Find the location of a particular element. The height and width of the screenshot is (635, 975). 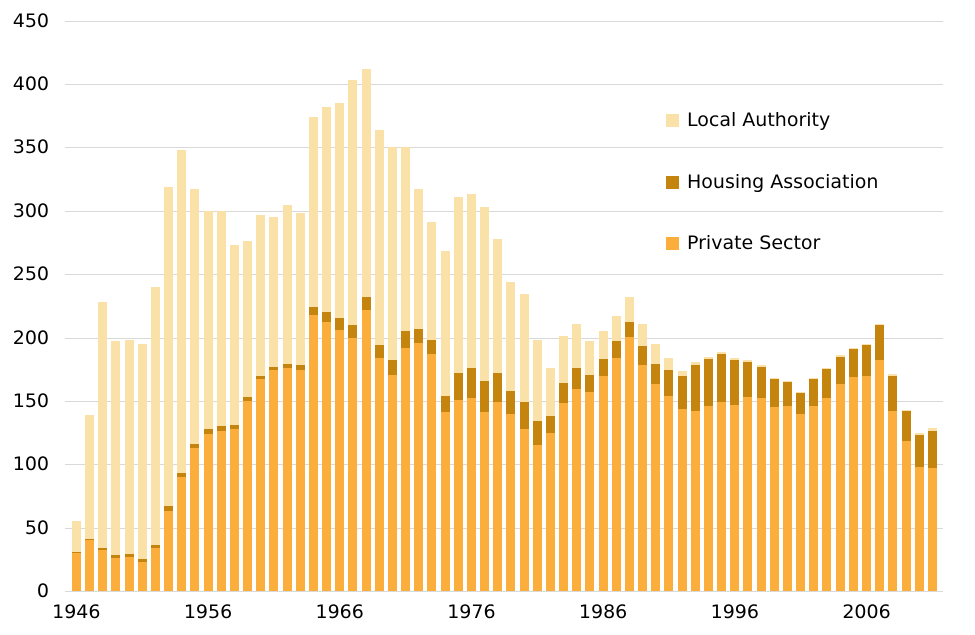

legend-item-housing-association: Housing Association is located at coordinates (772, 182).